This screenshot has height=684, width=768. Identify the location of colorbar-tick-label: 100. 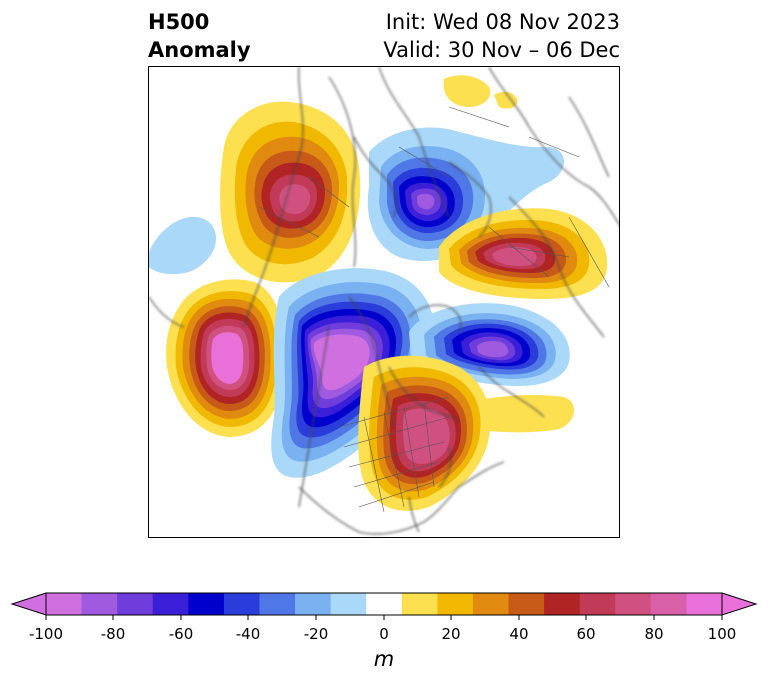
(722, 634).